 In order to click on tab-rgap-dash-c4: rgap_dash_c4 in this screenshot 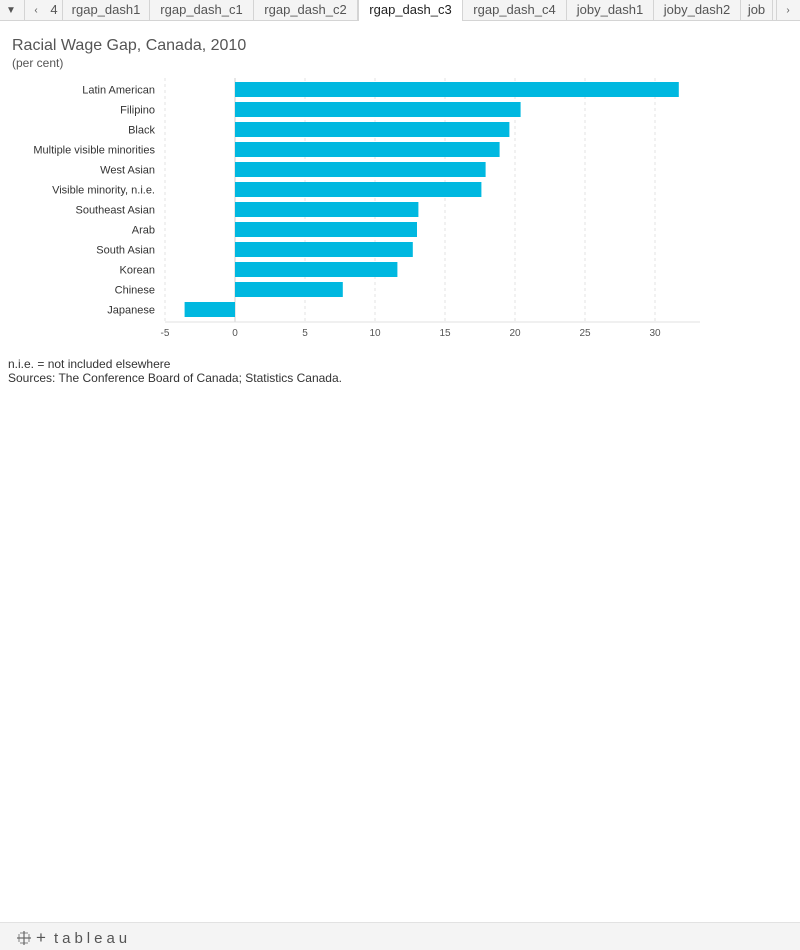, I will do `click(515, 10)`.